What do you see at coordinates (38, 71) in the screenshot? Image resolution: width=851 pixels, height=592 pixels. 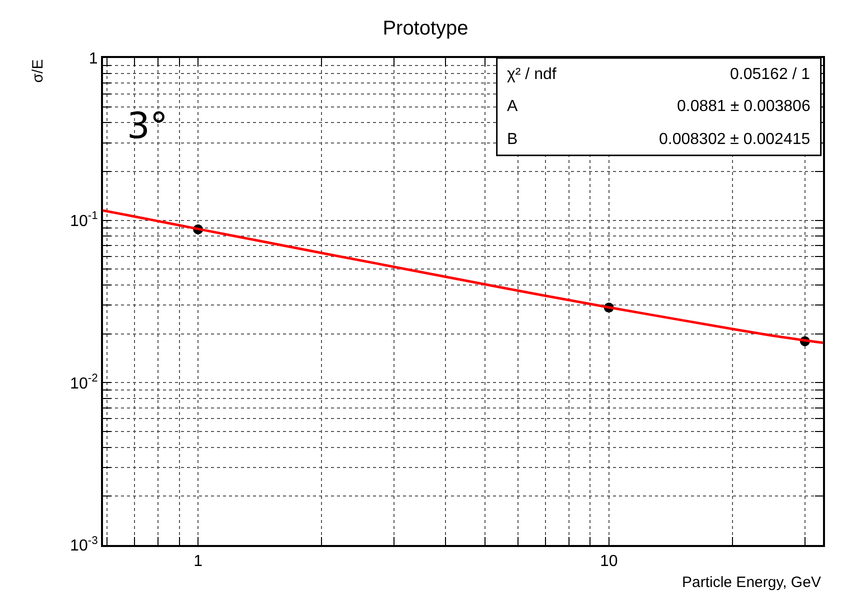 I see `y-axis-title: σ/E` at bounding box center [38, 71].